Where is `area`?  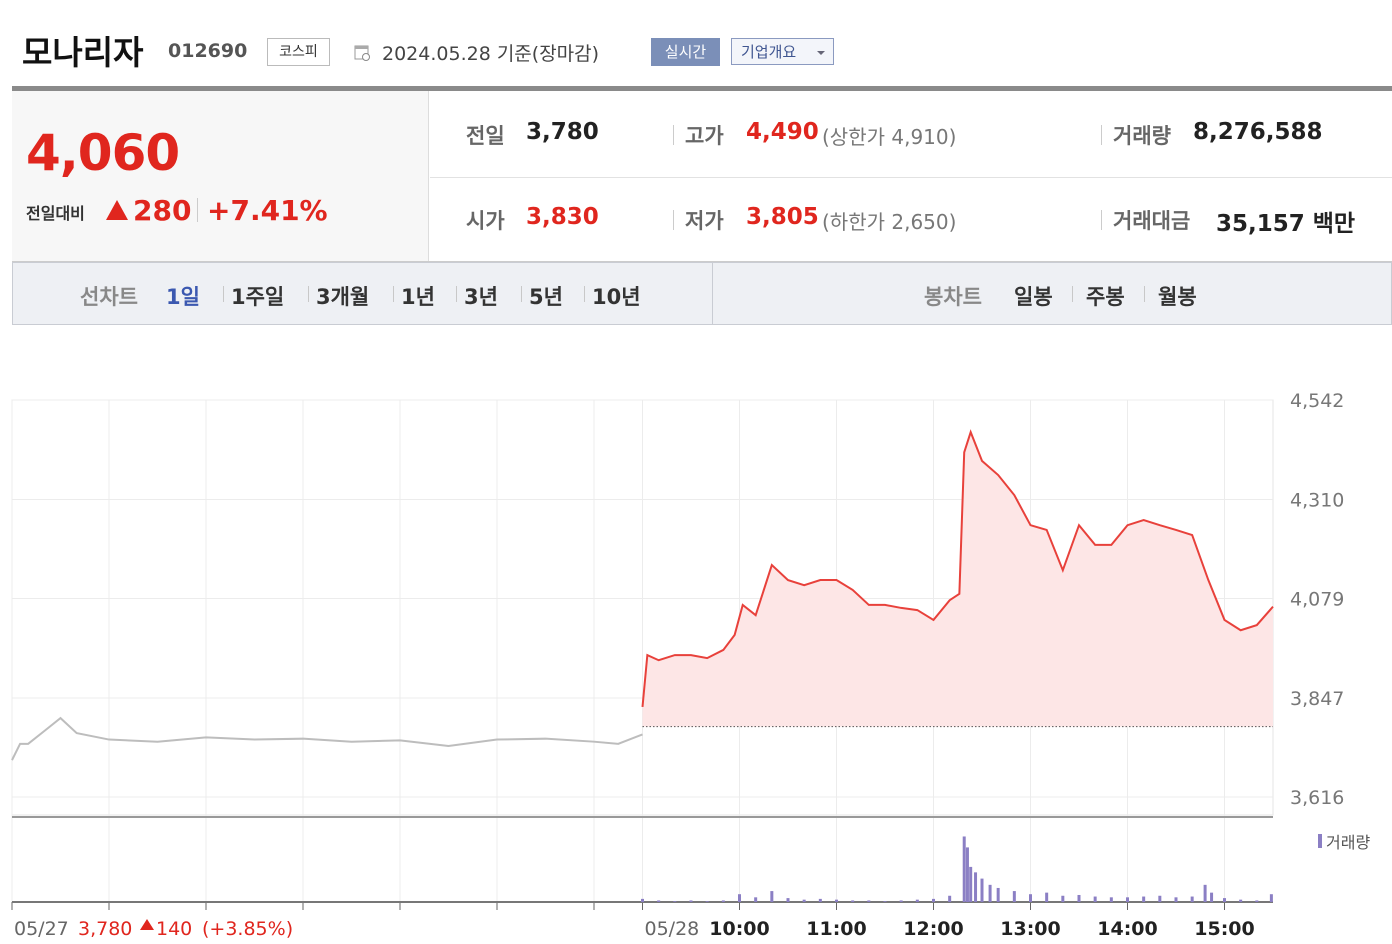
area is located at coordinates (957, 579).